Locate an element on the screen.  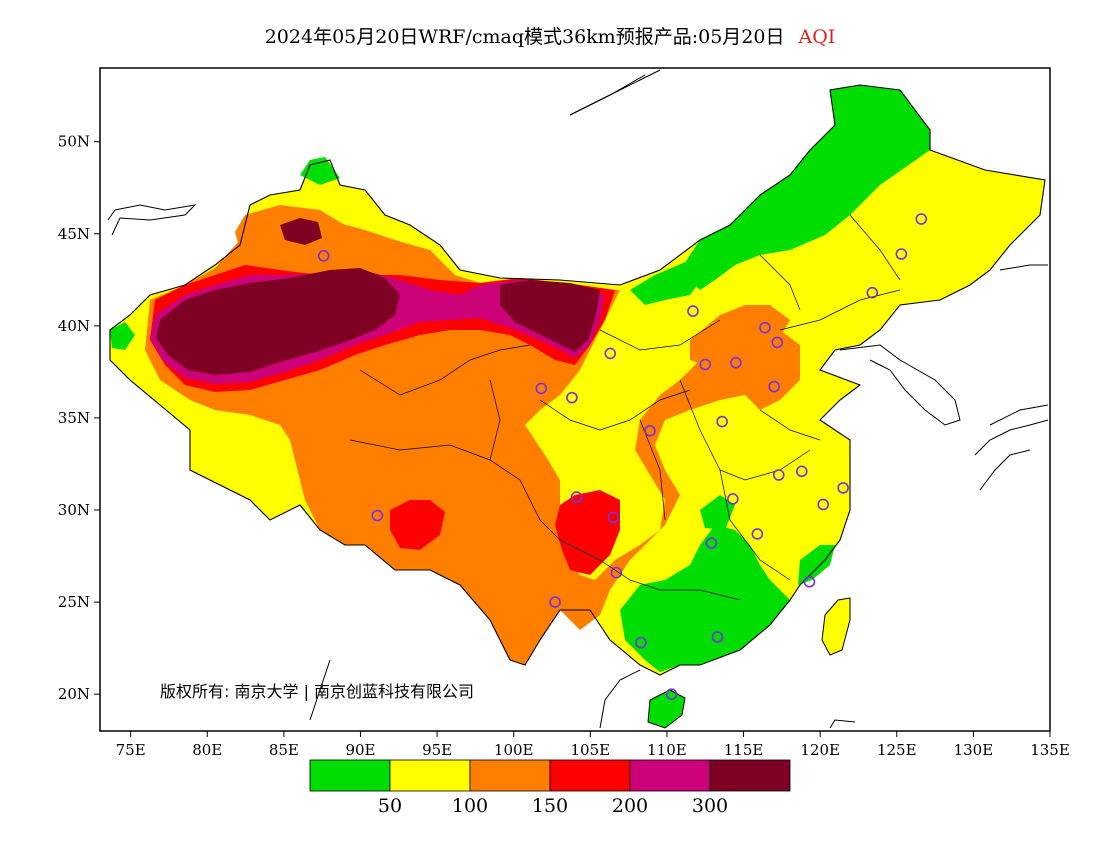
legend-label: 50 is located at coordinates (390, 806).